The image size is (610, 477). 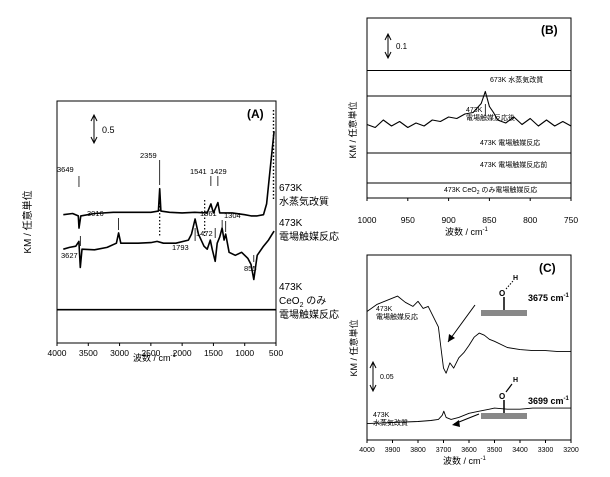 I want to click on panel-a-x-tick-label-3500: 3500, so click(x=88, y=353).